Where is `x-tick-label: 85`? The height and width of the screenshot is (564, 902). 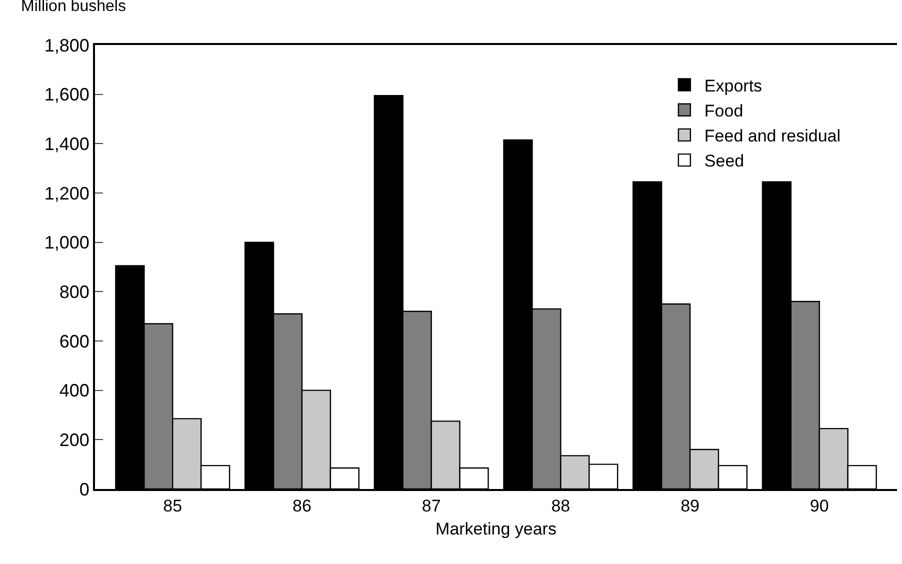 x-tick-label: 85 is located at coordinates (172, 506).